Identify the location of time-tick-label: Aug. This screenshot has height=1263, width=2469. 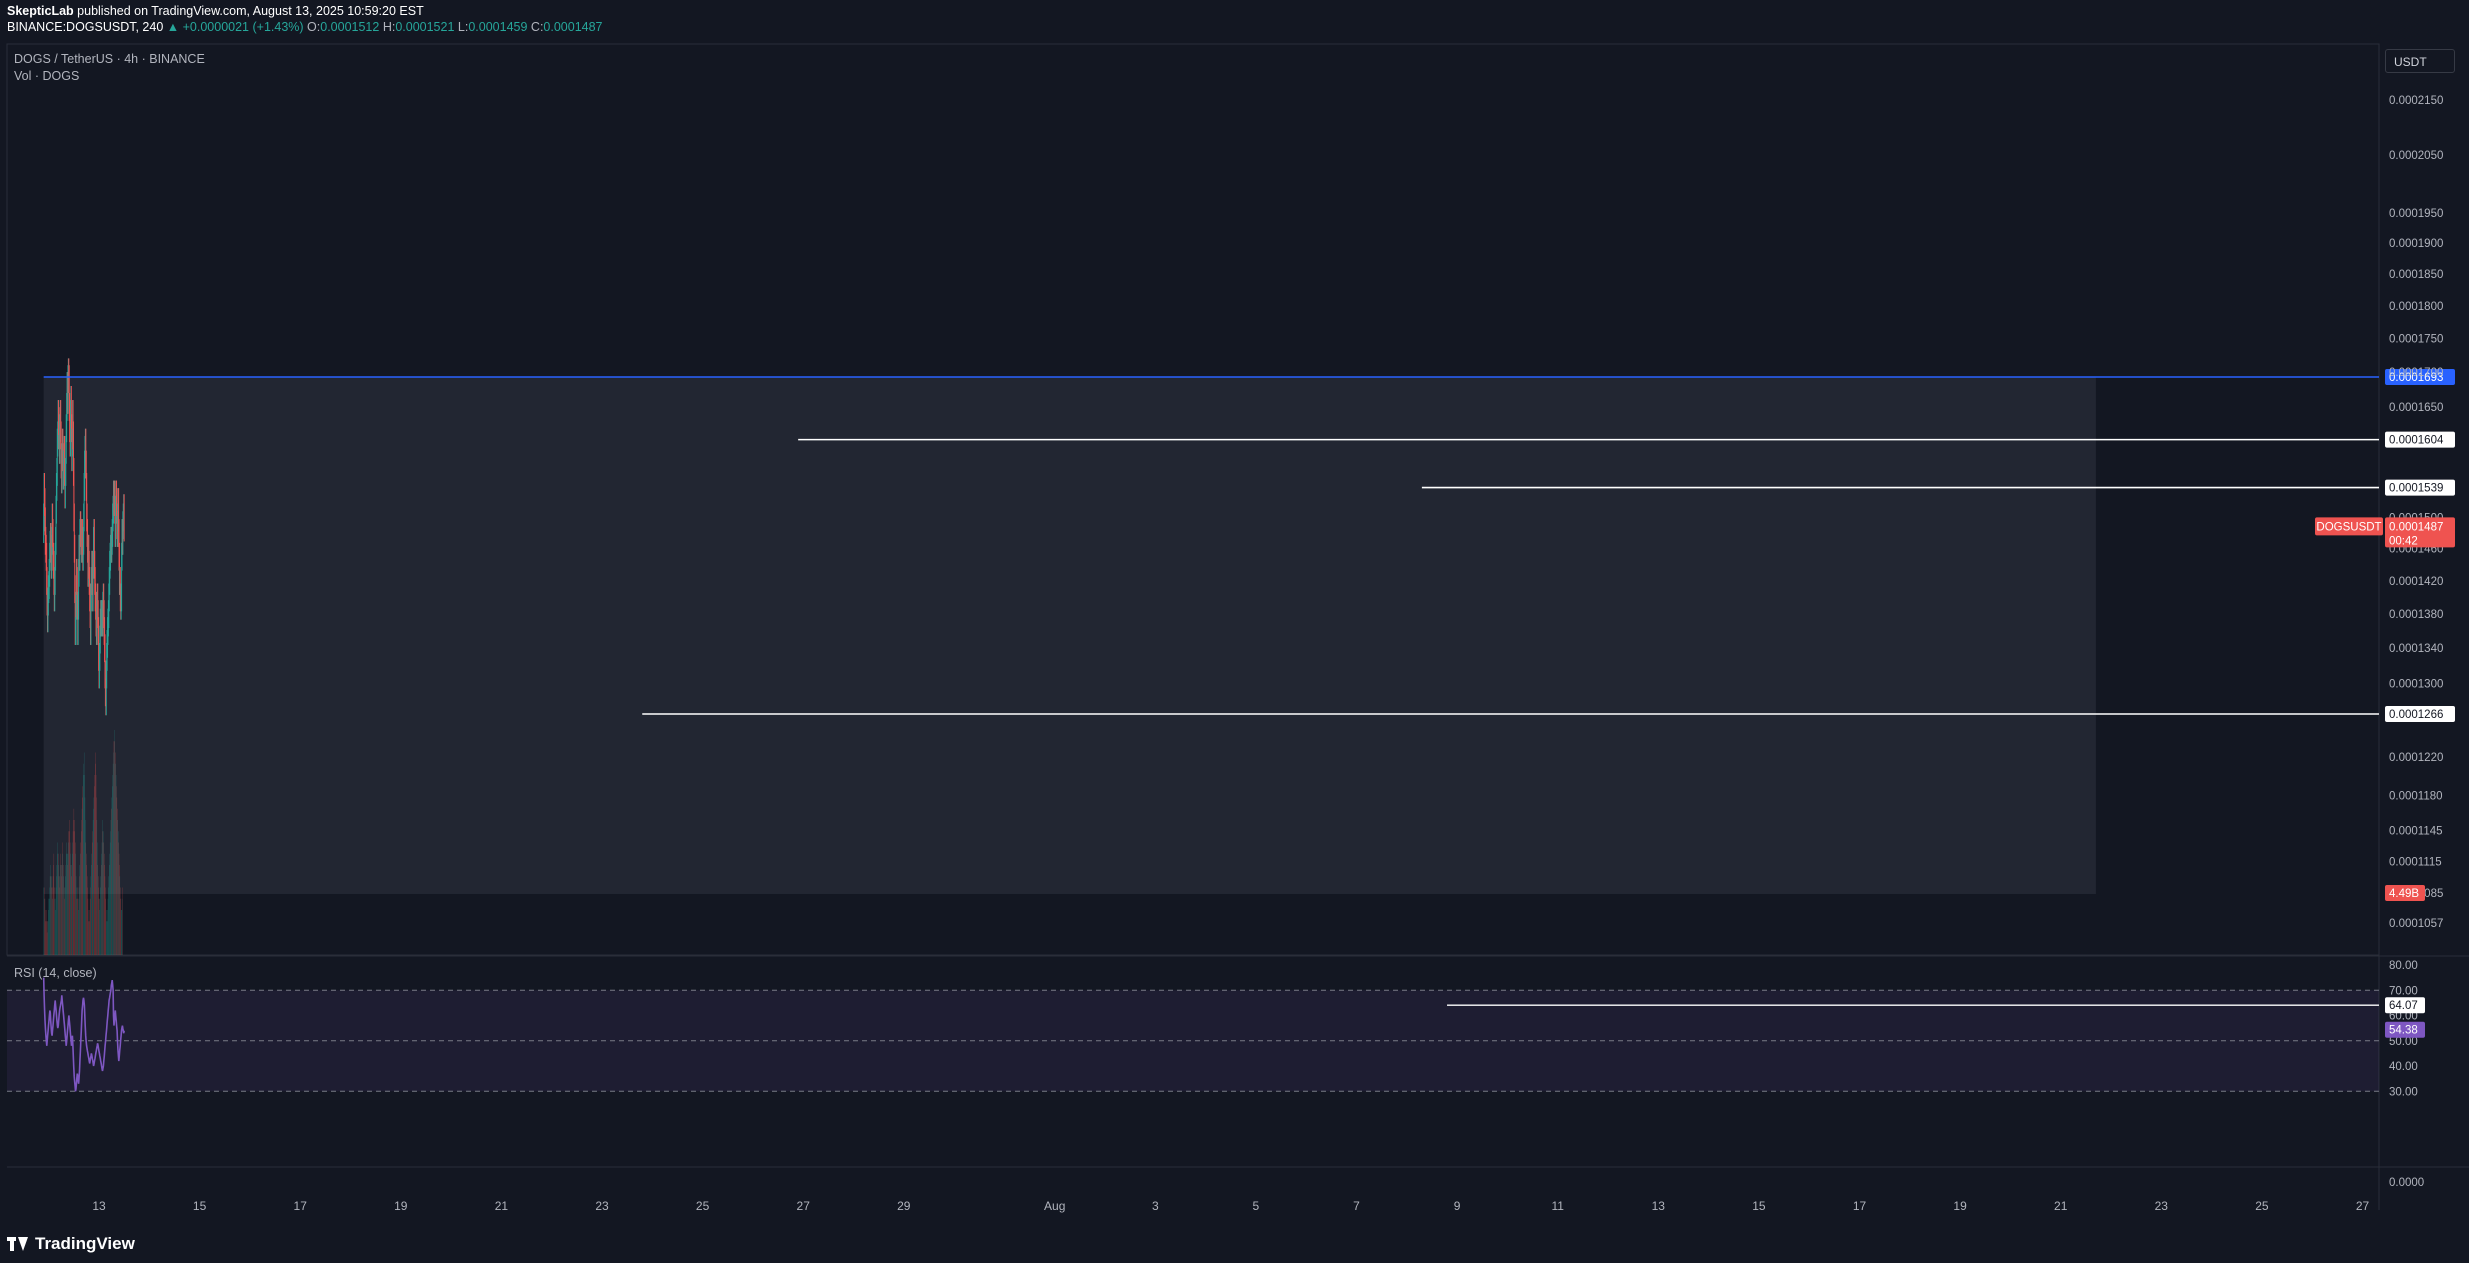
(1054, 1206).